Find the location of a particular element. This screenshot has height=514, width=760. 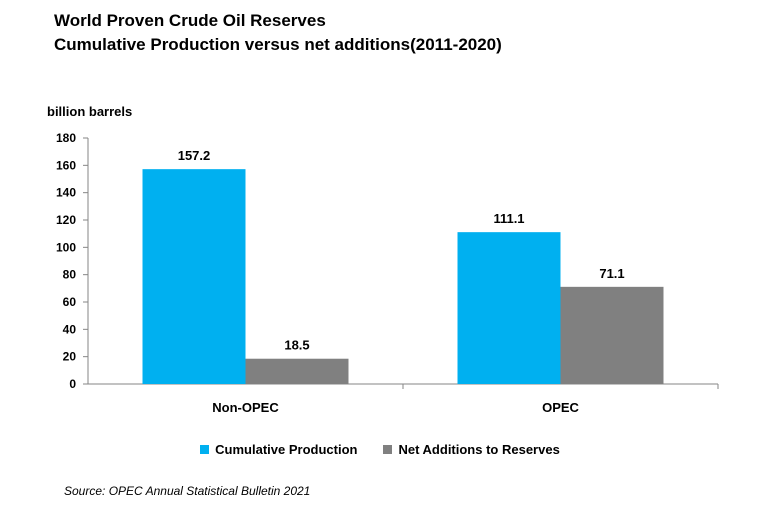

data-label: 111.1 is located at coordinates (508, 218).